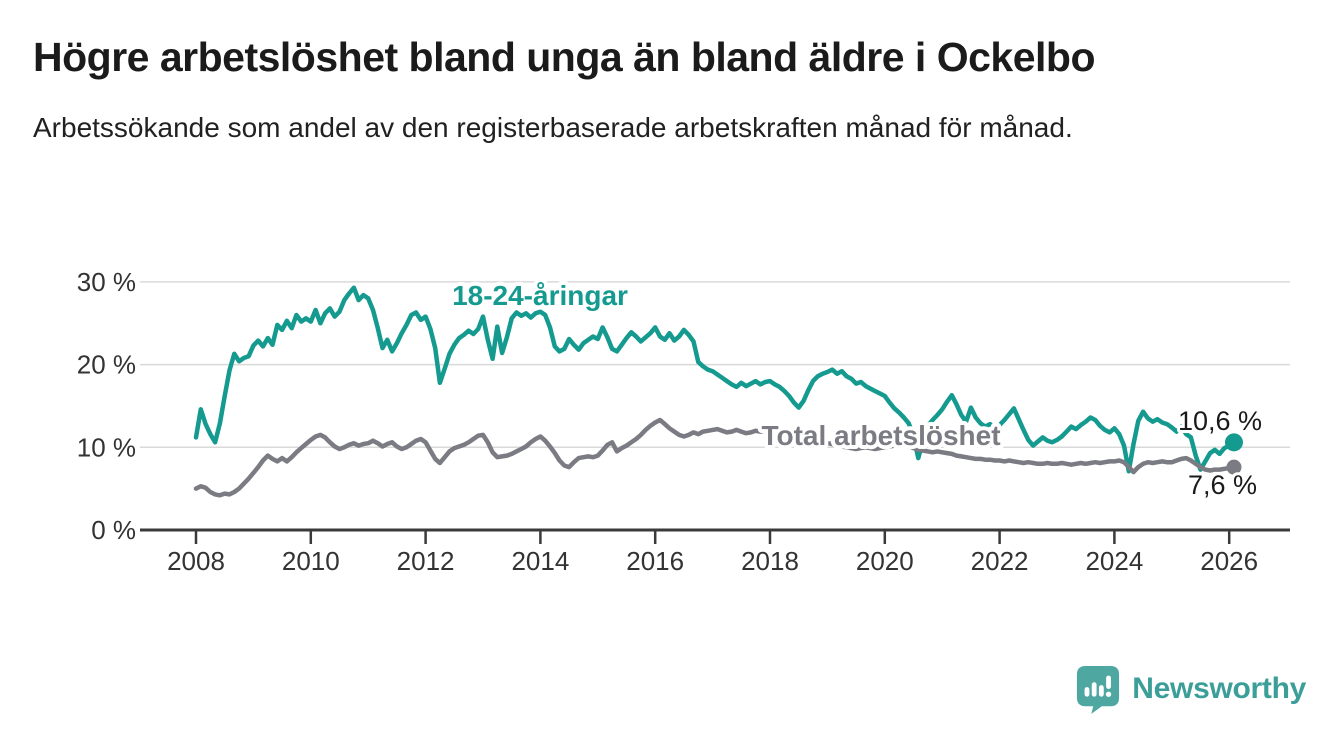  What do you see at coordinates (311, 561) in the screenshot?
I see `x-tick-label-2010: 2010` at bounding box center [311, 561].